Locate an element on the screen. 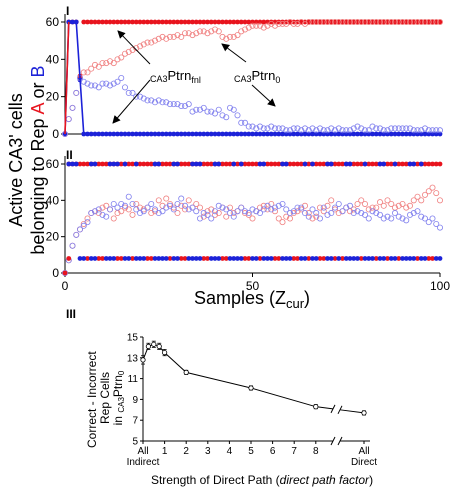 This screenshot has height=492, width=454. panel-iii-point is located at coordinates (159, 346).